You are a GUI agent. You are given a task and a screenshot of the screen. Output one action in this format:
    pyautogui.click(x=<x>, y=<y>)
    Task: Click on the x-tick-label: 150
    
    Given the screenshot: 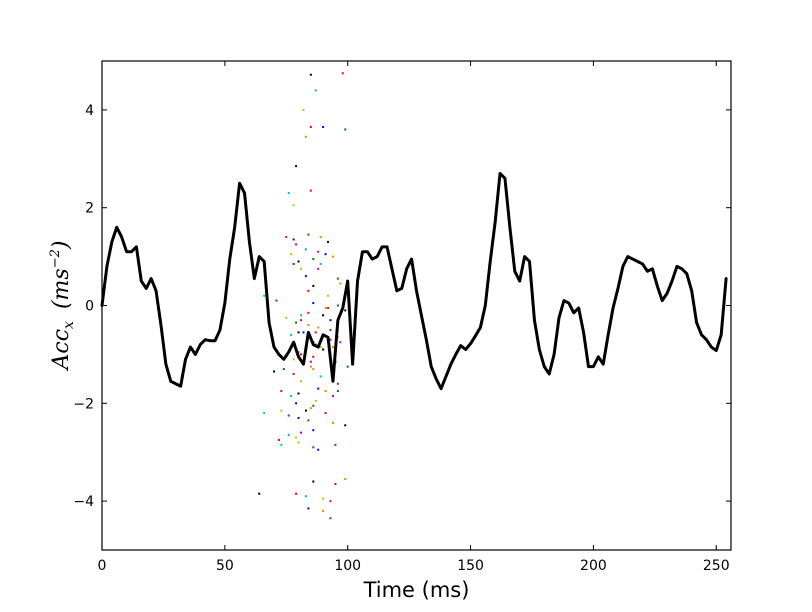 What is the action you would take?
    pyautogui.click(x=470, y=566)
    